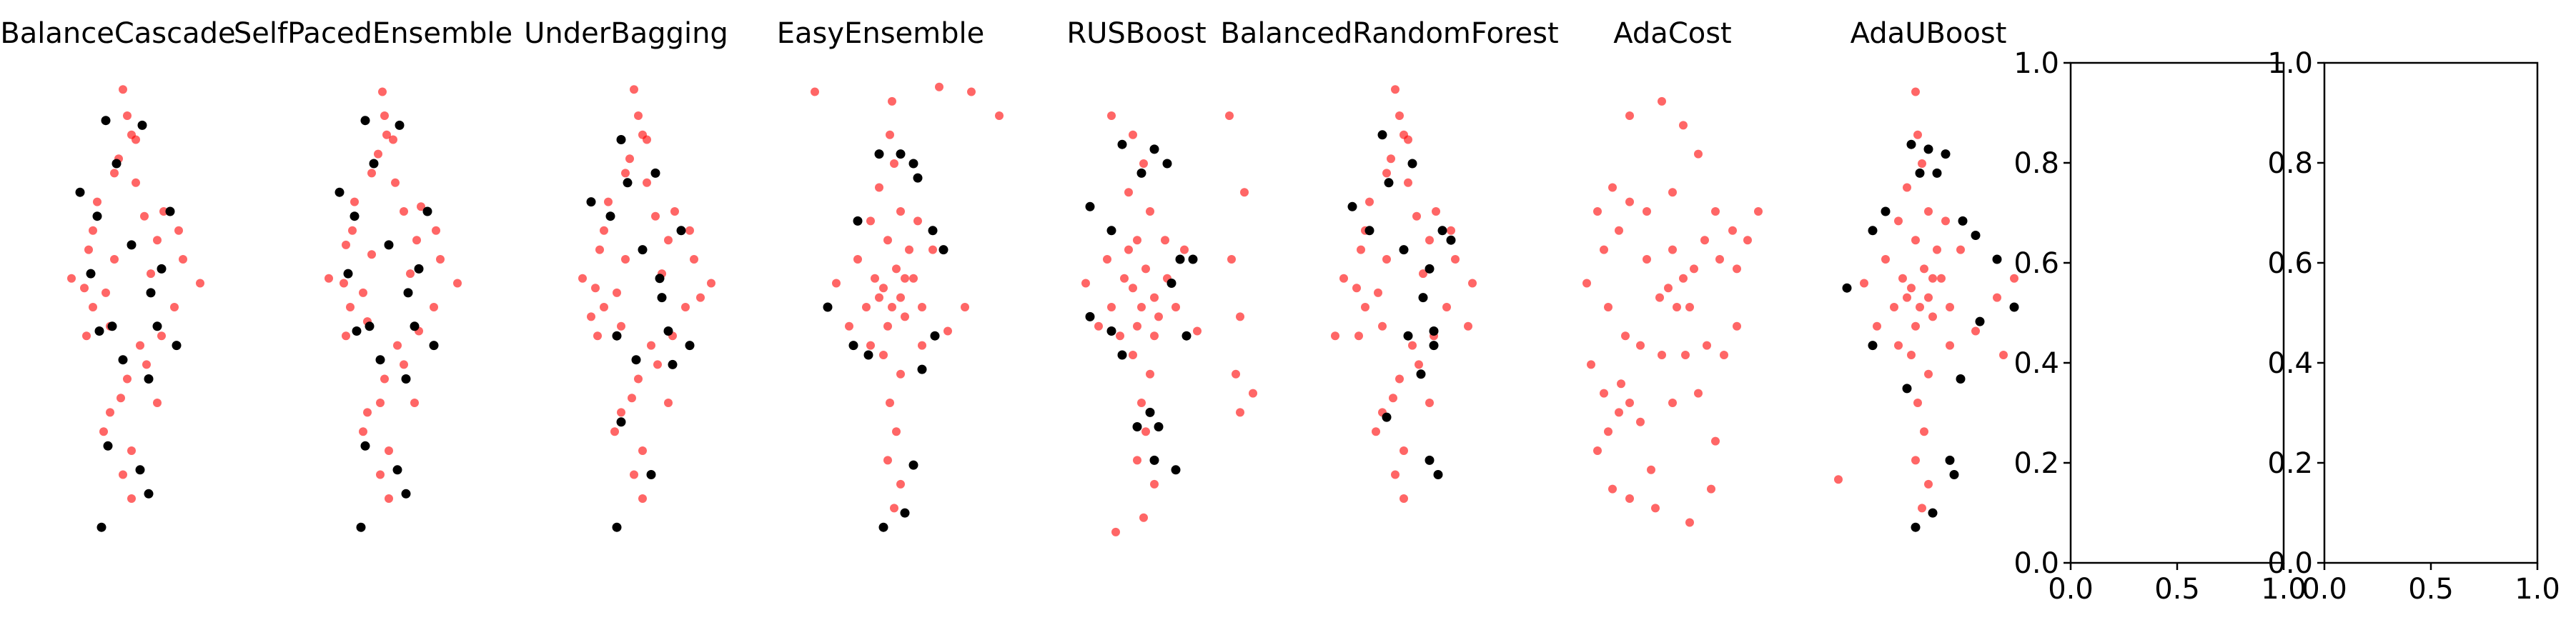 The width and height of the screenshot is (2576, 630). Describe the element at coordinates (626, 274) in the screenshot. I see `subplot-3: UnderBagging` at that location.